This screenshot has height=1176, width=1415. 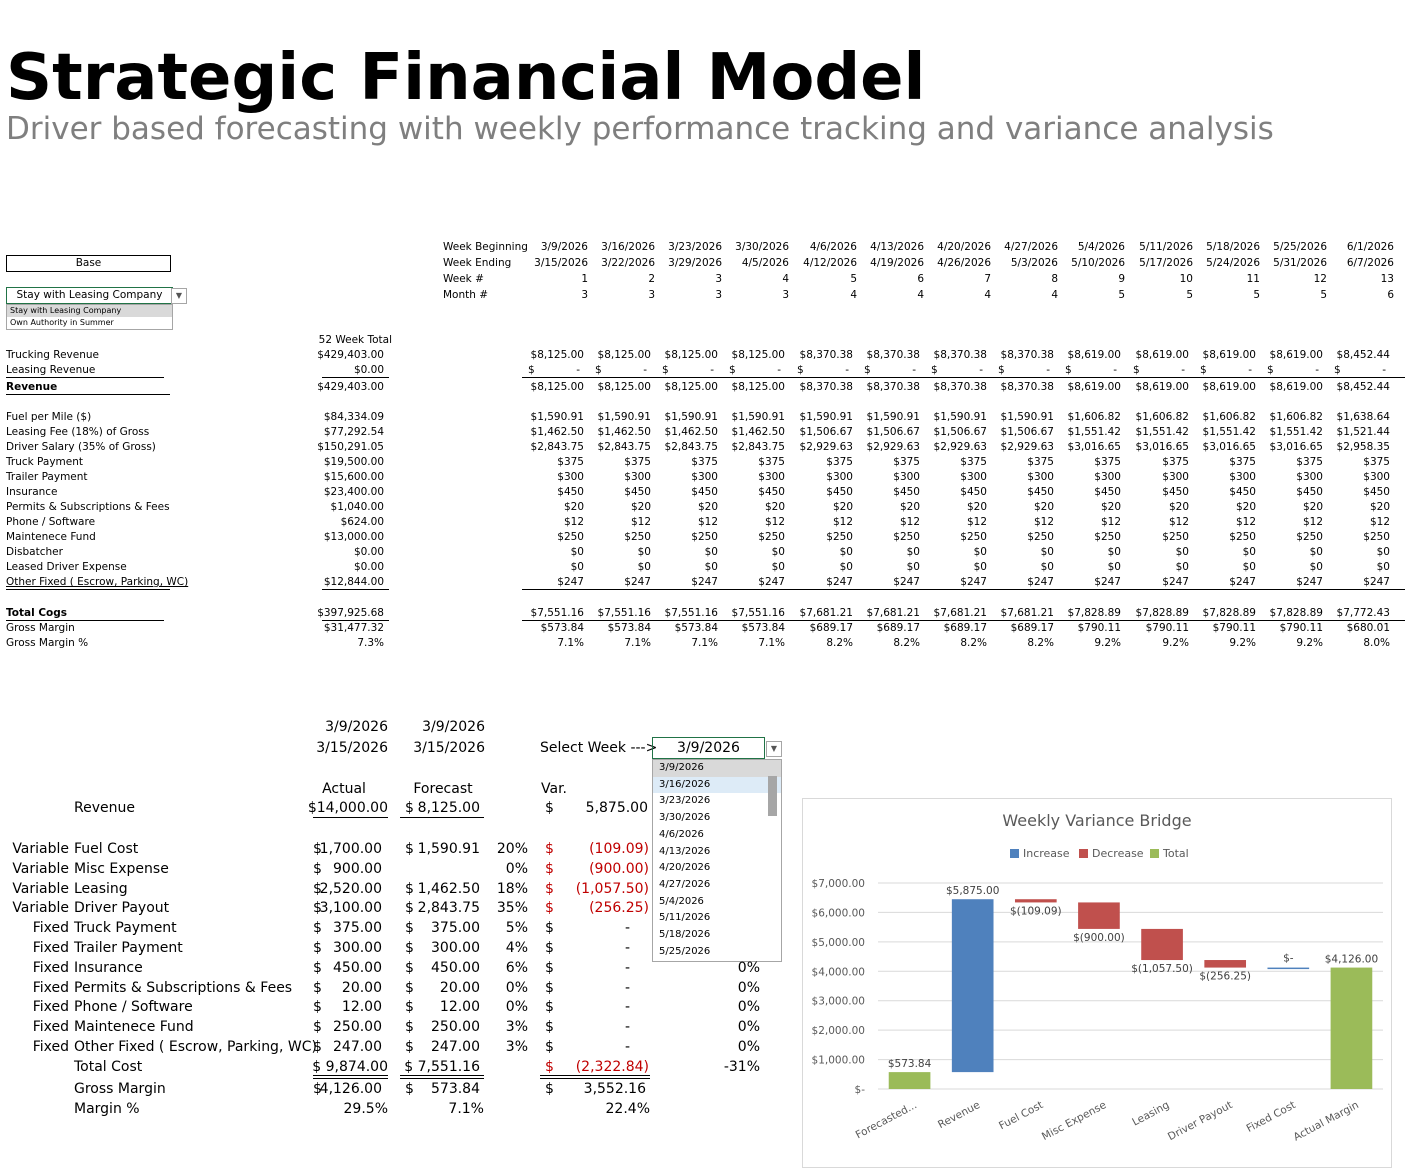 I want to click on week-option: 5/4/2026, so click(x=681, y=901).